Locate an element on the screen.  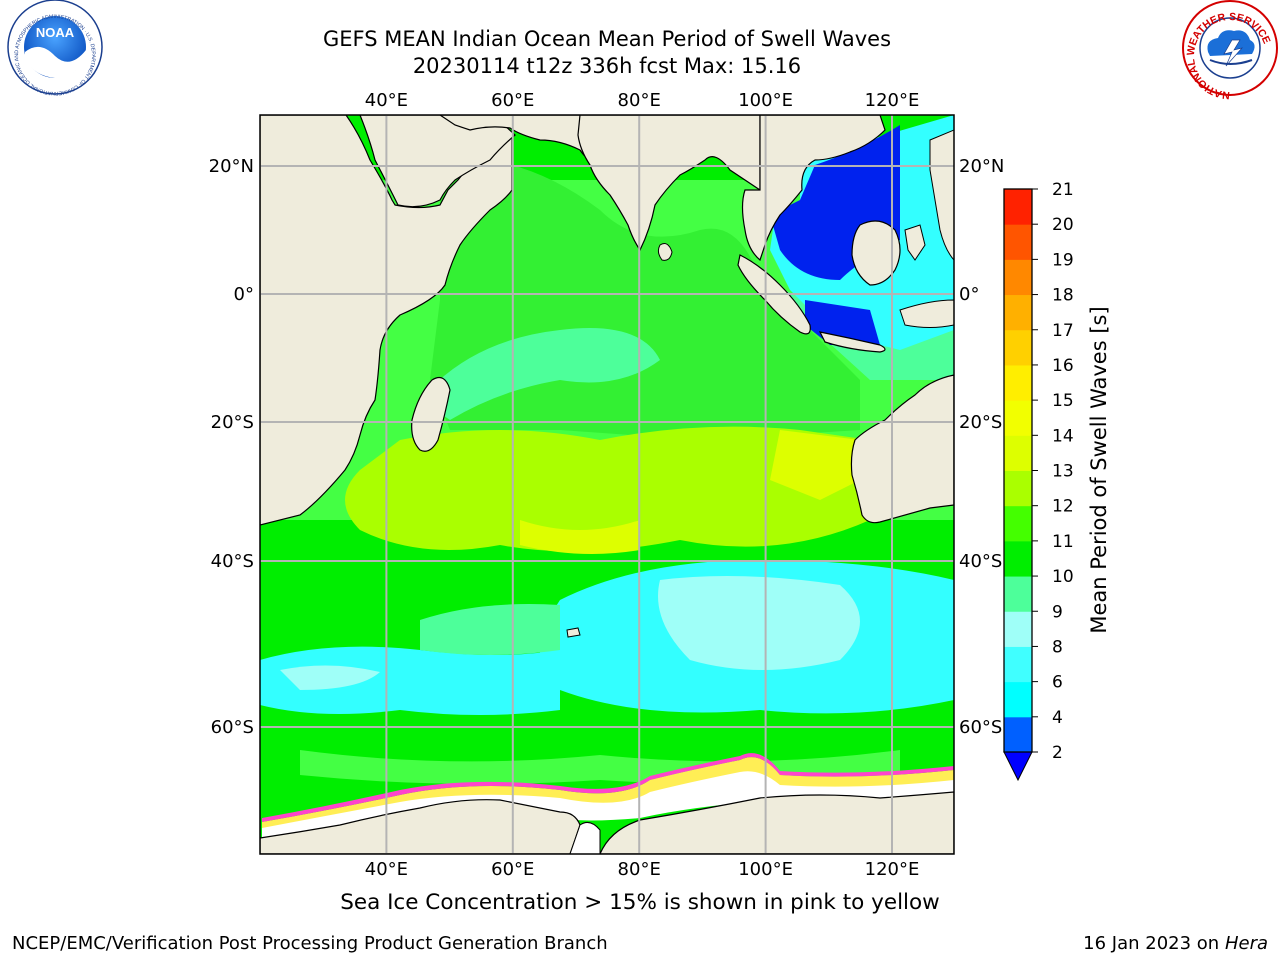
lat-label-right: 20°N is located at coordinates (981, 166).